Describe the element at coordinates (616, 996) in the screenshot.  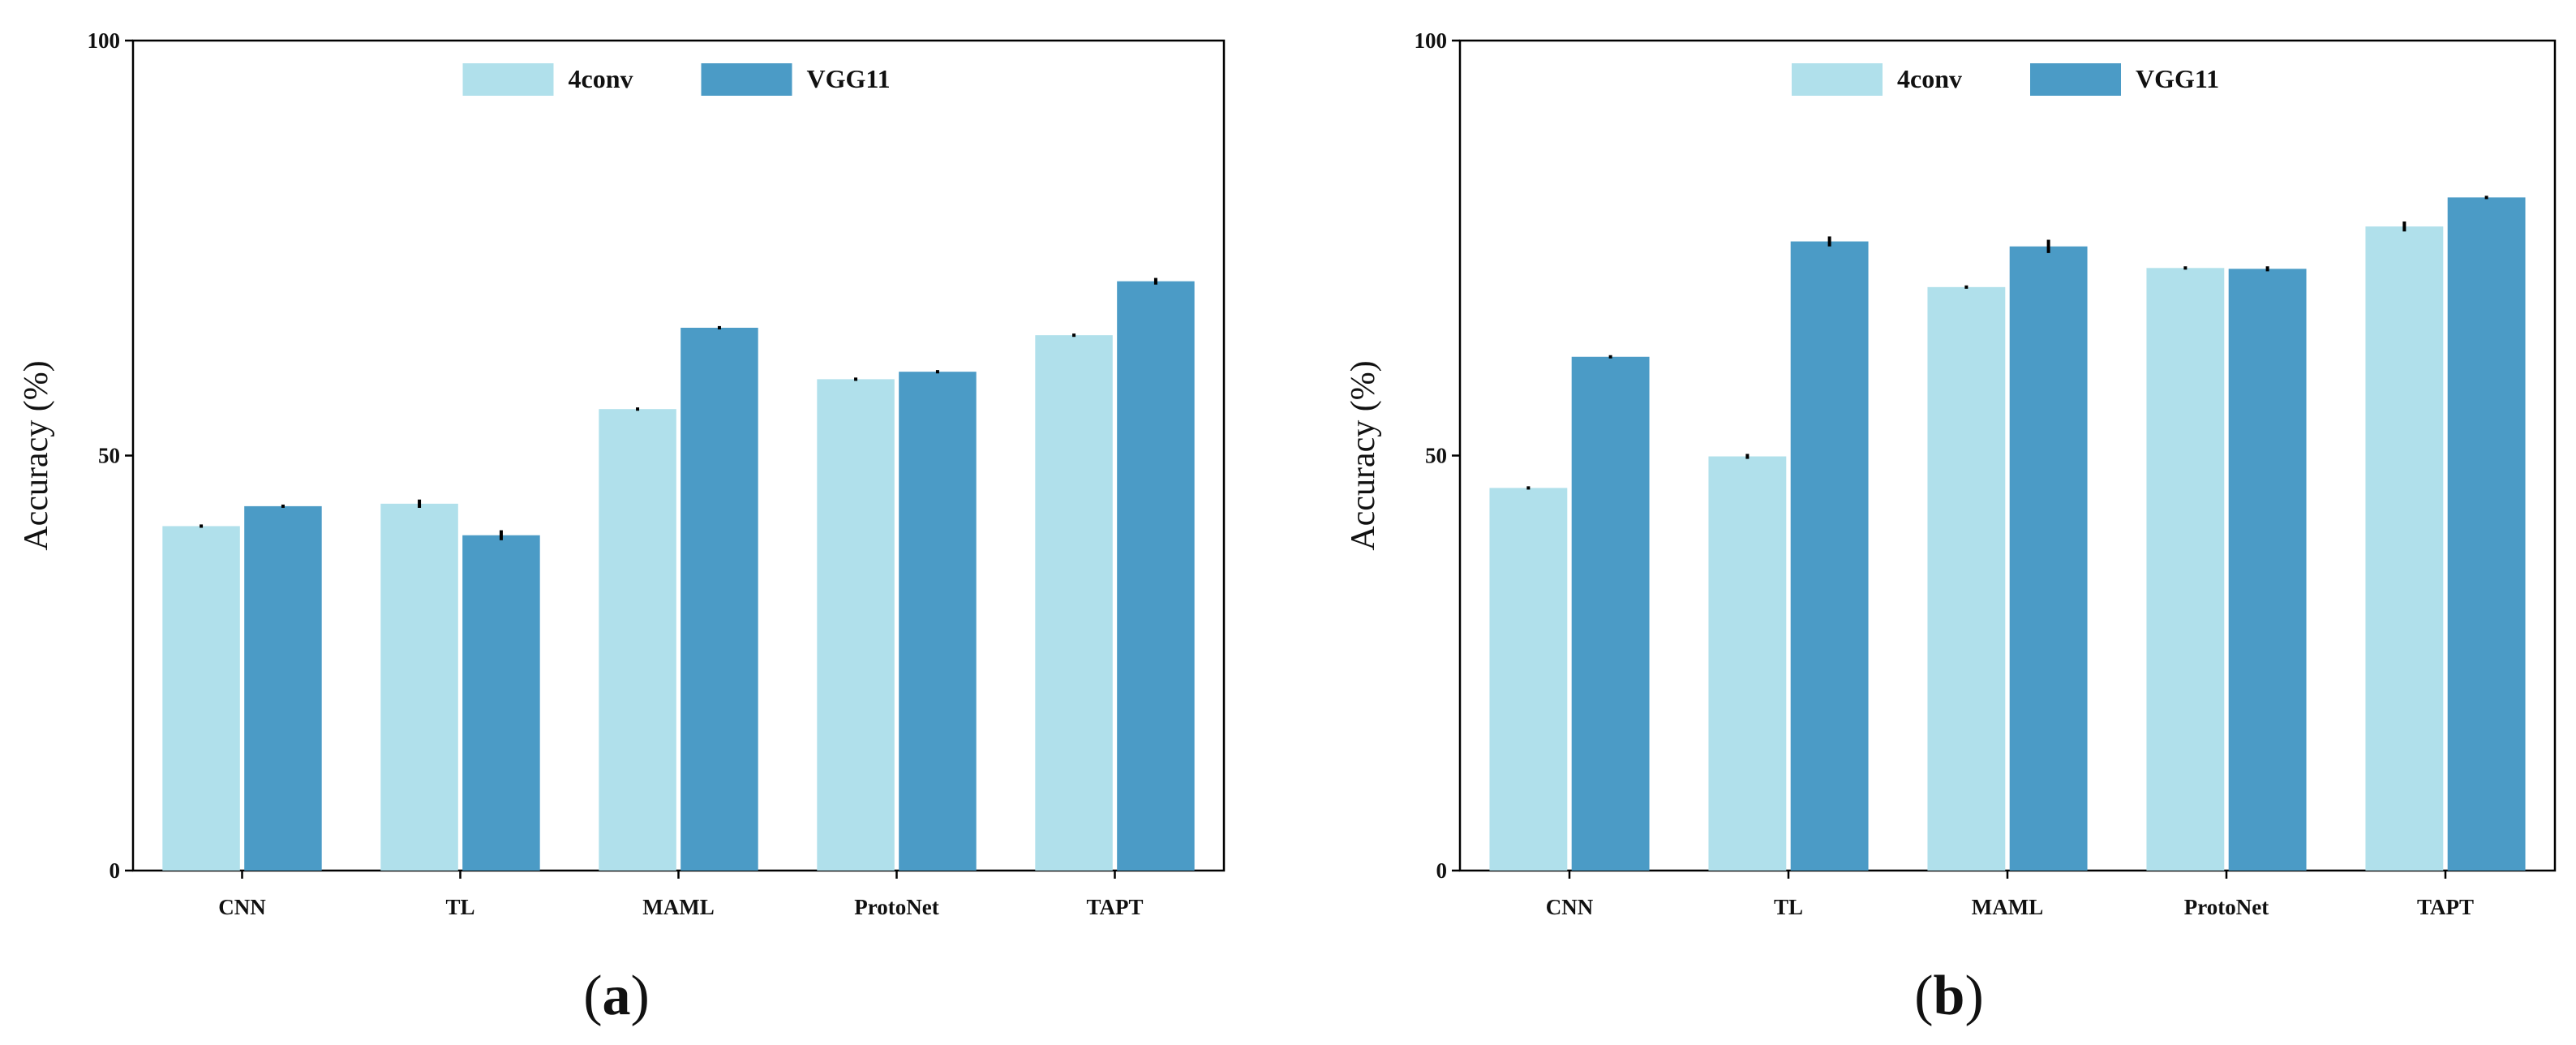
I see `panel-label: (a)` at that location.